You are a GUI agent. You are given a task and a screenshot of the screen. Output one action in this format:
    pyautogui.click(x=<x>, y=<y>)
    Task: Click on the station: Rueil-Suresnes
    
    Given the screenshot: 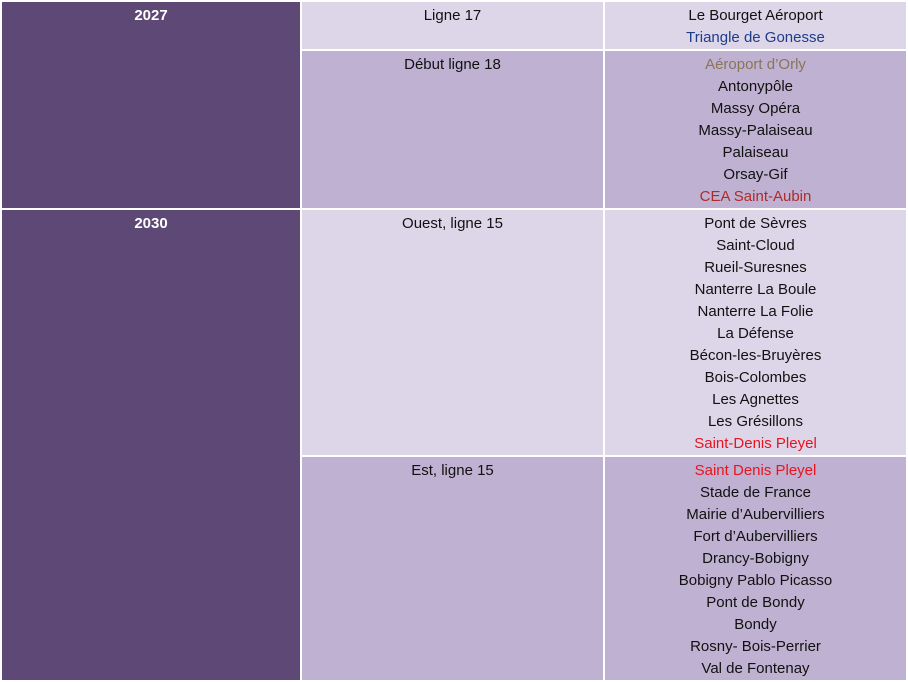 What is the action you would take?
    pyautogui.click(x=755, y=267)
    